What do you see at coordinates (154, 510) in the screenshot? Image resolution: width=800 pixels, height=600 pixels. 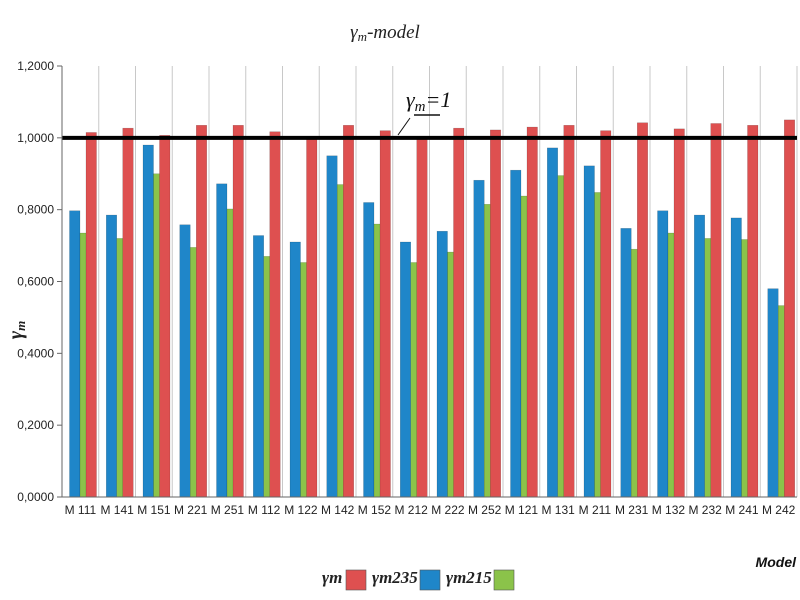 I see `x-tick-label: M 151` at bounding box center [154, 510].